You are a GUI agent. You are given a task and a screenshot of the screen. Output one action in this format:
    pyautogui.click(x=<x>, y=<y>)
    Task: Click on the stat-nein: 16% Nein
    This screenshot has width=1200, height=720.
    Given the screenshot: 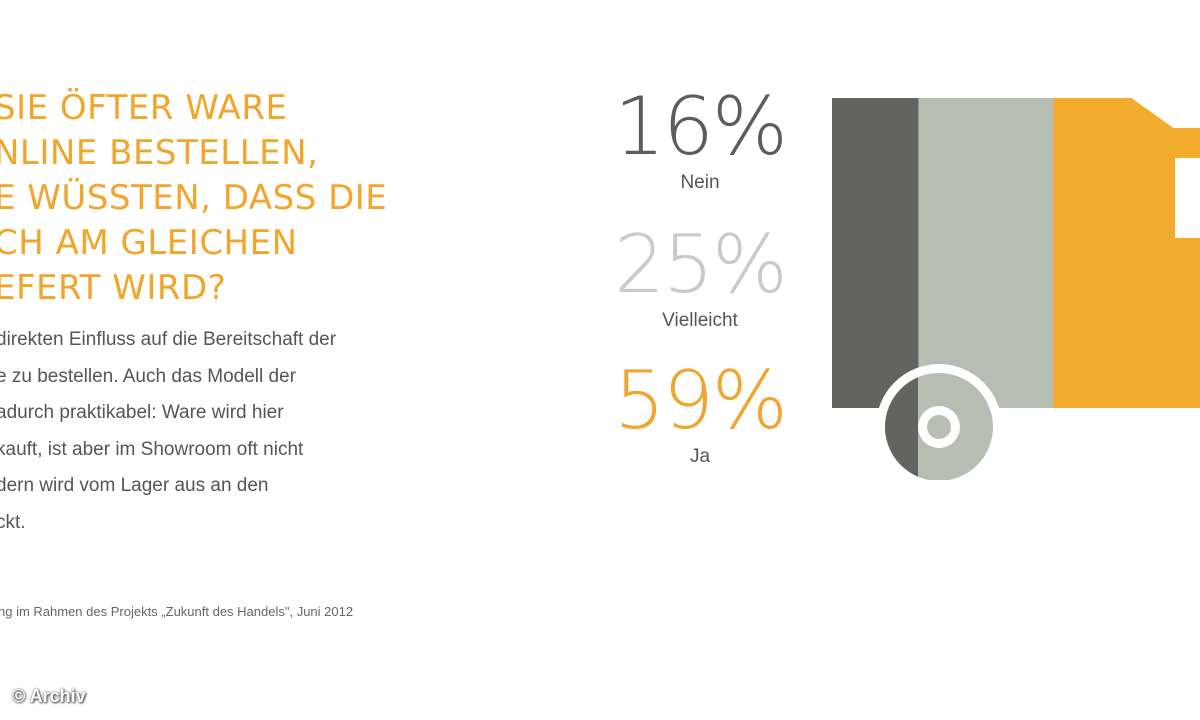 What is the action you would take?
    pyautogui.click(x=700, y=140)
    